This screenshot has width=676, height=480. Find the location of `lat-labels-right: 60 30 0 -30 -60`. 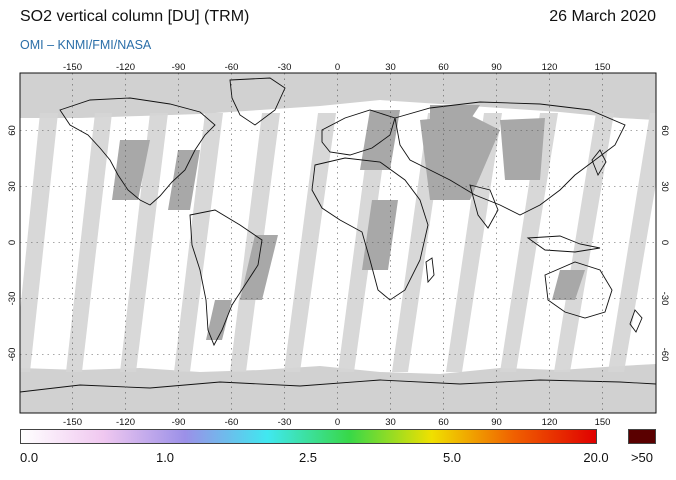

lat-labels-right: 60 30 0 -30 -60 is located at coordinates (664, 243).